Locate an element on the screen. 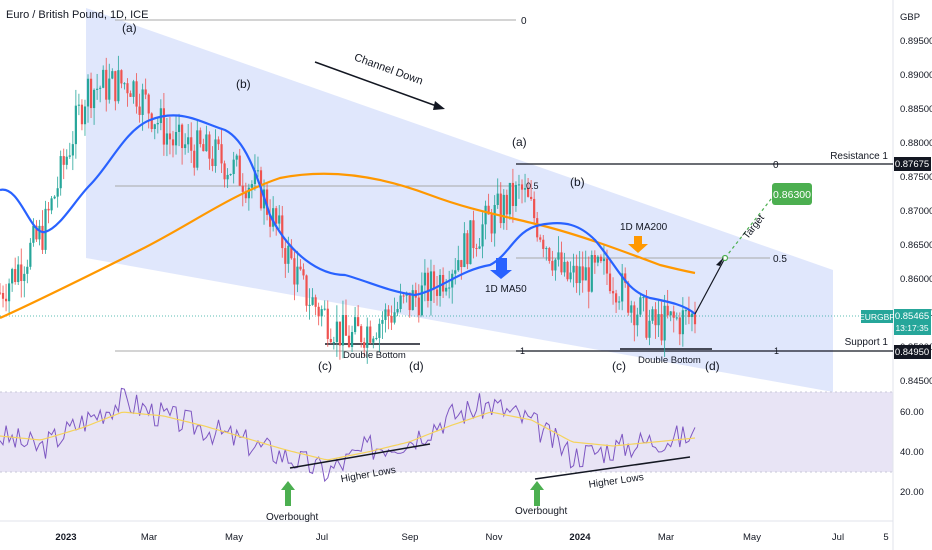 The width and height of the screenshot is (932, 550). price-tick-label: 0.86500 is located at coordinates (916, 245).